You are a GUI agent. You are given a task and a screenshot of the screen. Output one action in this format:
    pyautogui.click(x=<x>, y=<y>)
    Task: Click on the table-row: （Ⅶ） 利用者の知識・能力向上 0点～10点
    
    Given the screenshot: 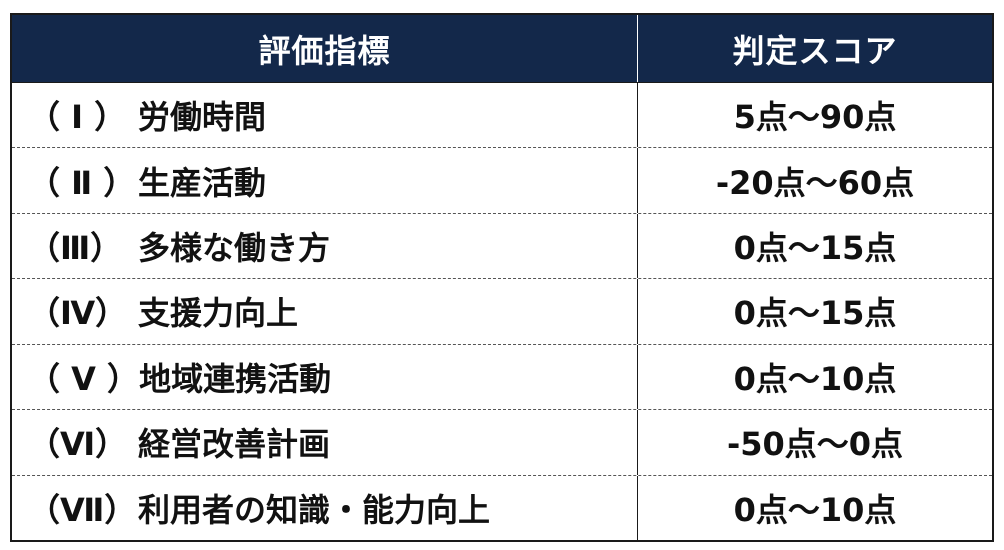 What is the action you would take?
    pyautogui.click(x=502, y=507)
    